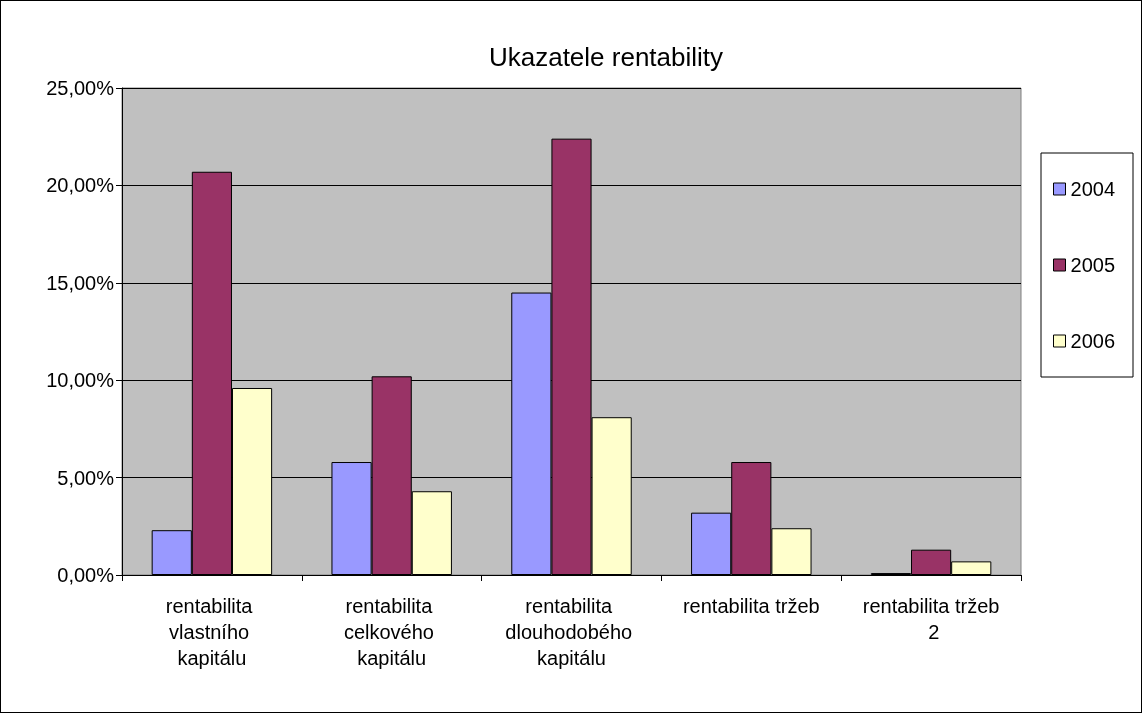 The width and height of the screenshot is (1142, 713). What do you see at coordinates (80, 88) in the screenshot?
I see `y-tick-label: 25,00%` at bounding box center [80, 88].